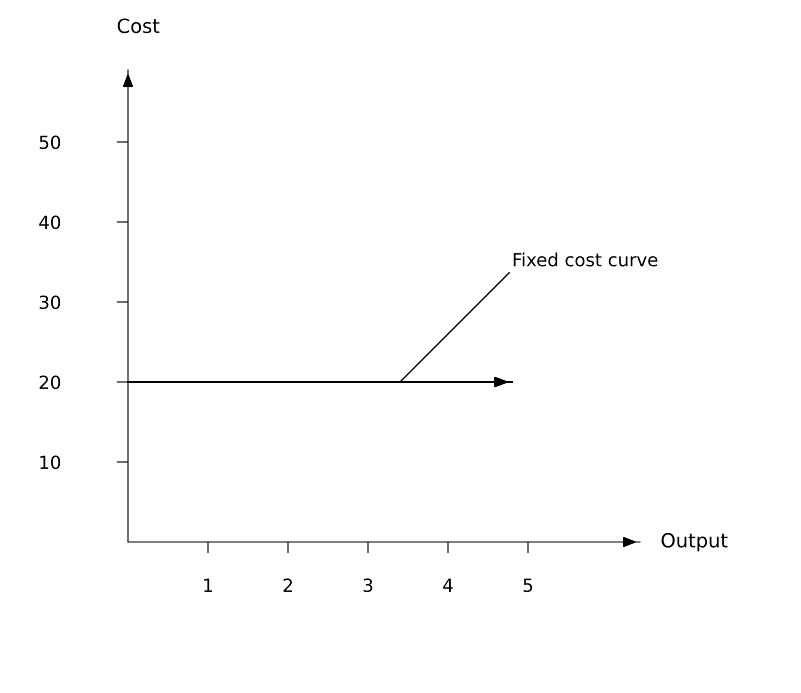 This screenshot has width=801, height=693. Describe the element at coordinates (208, 585) in the screenshot. I see `x-tick-label: 1` at that location.